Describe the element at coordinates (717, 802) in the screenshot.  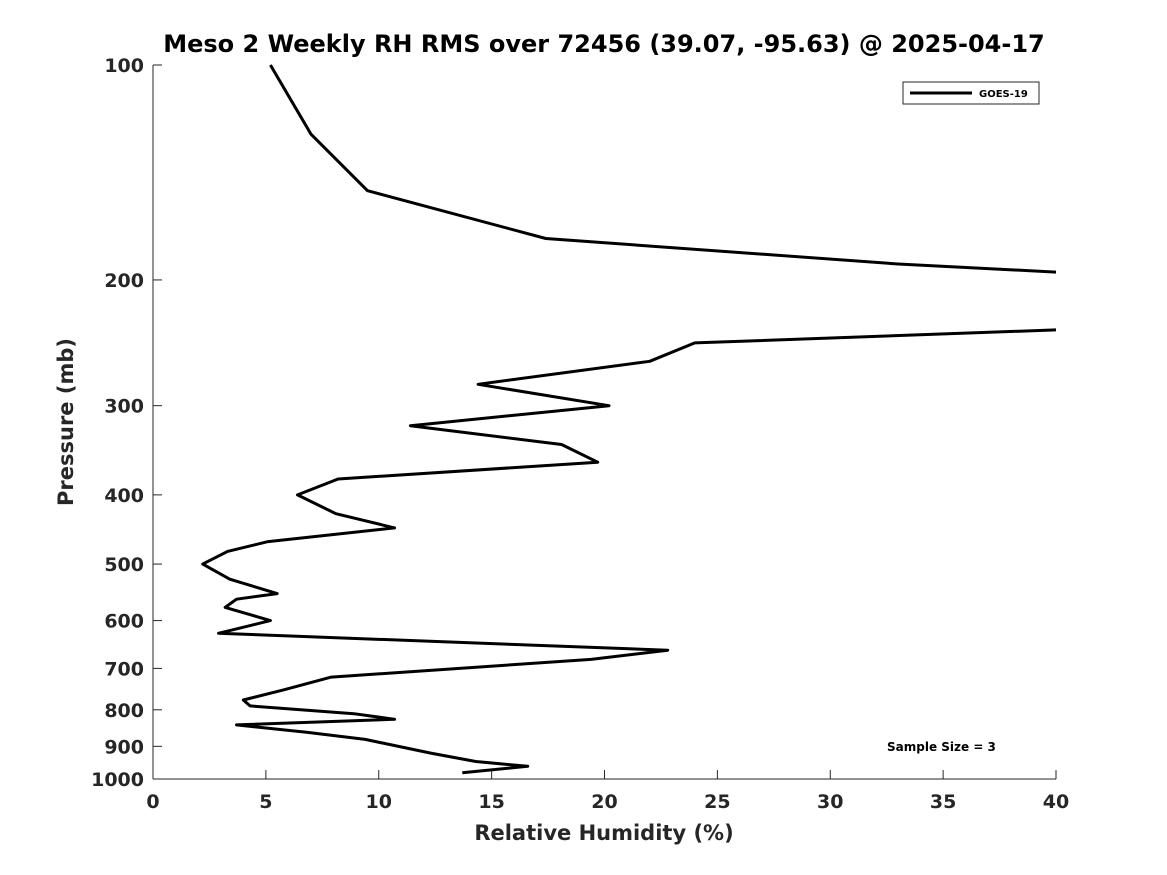
I see `x-tick-label: 25` at that location.